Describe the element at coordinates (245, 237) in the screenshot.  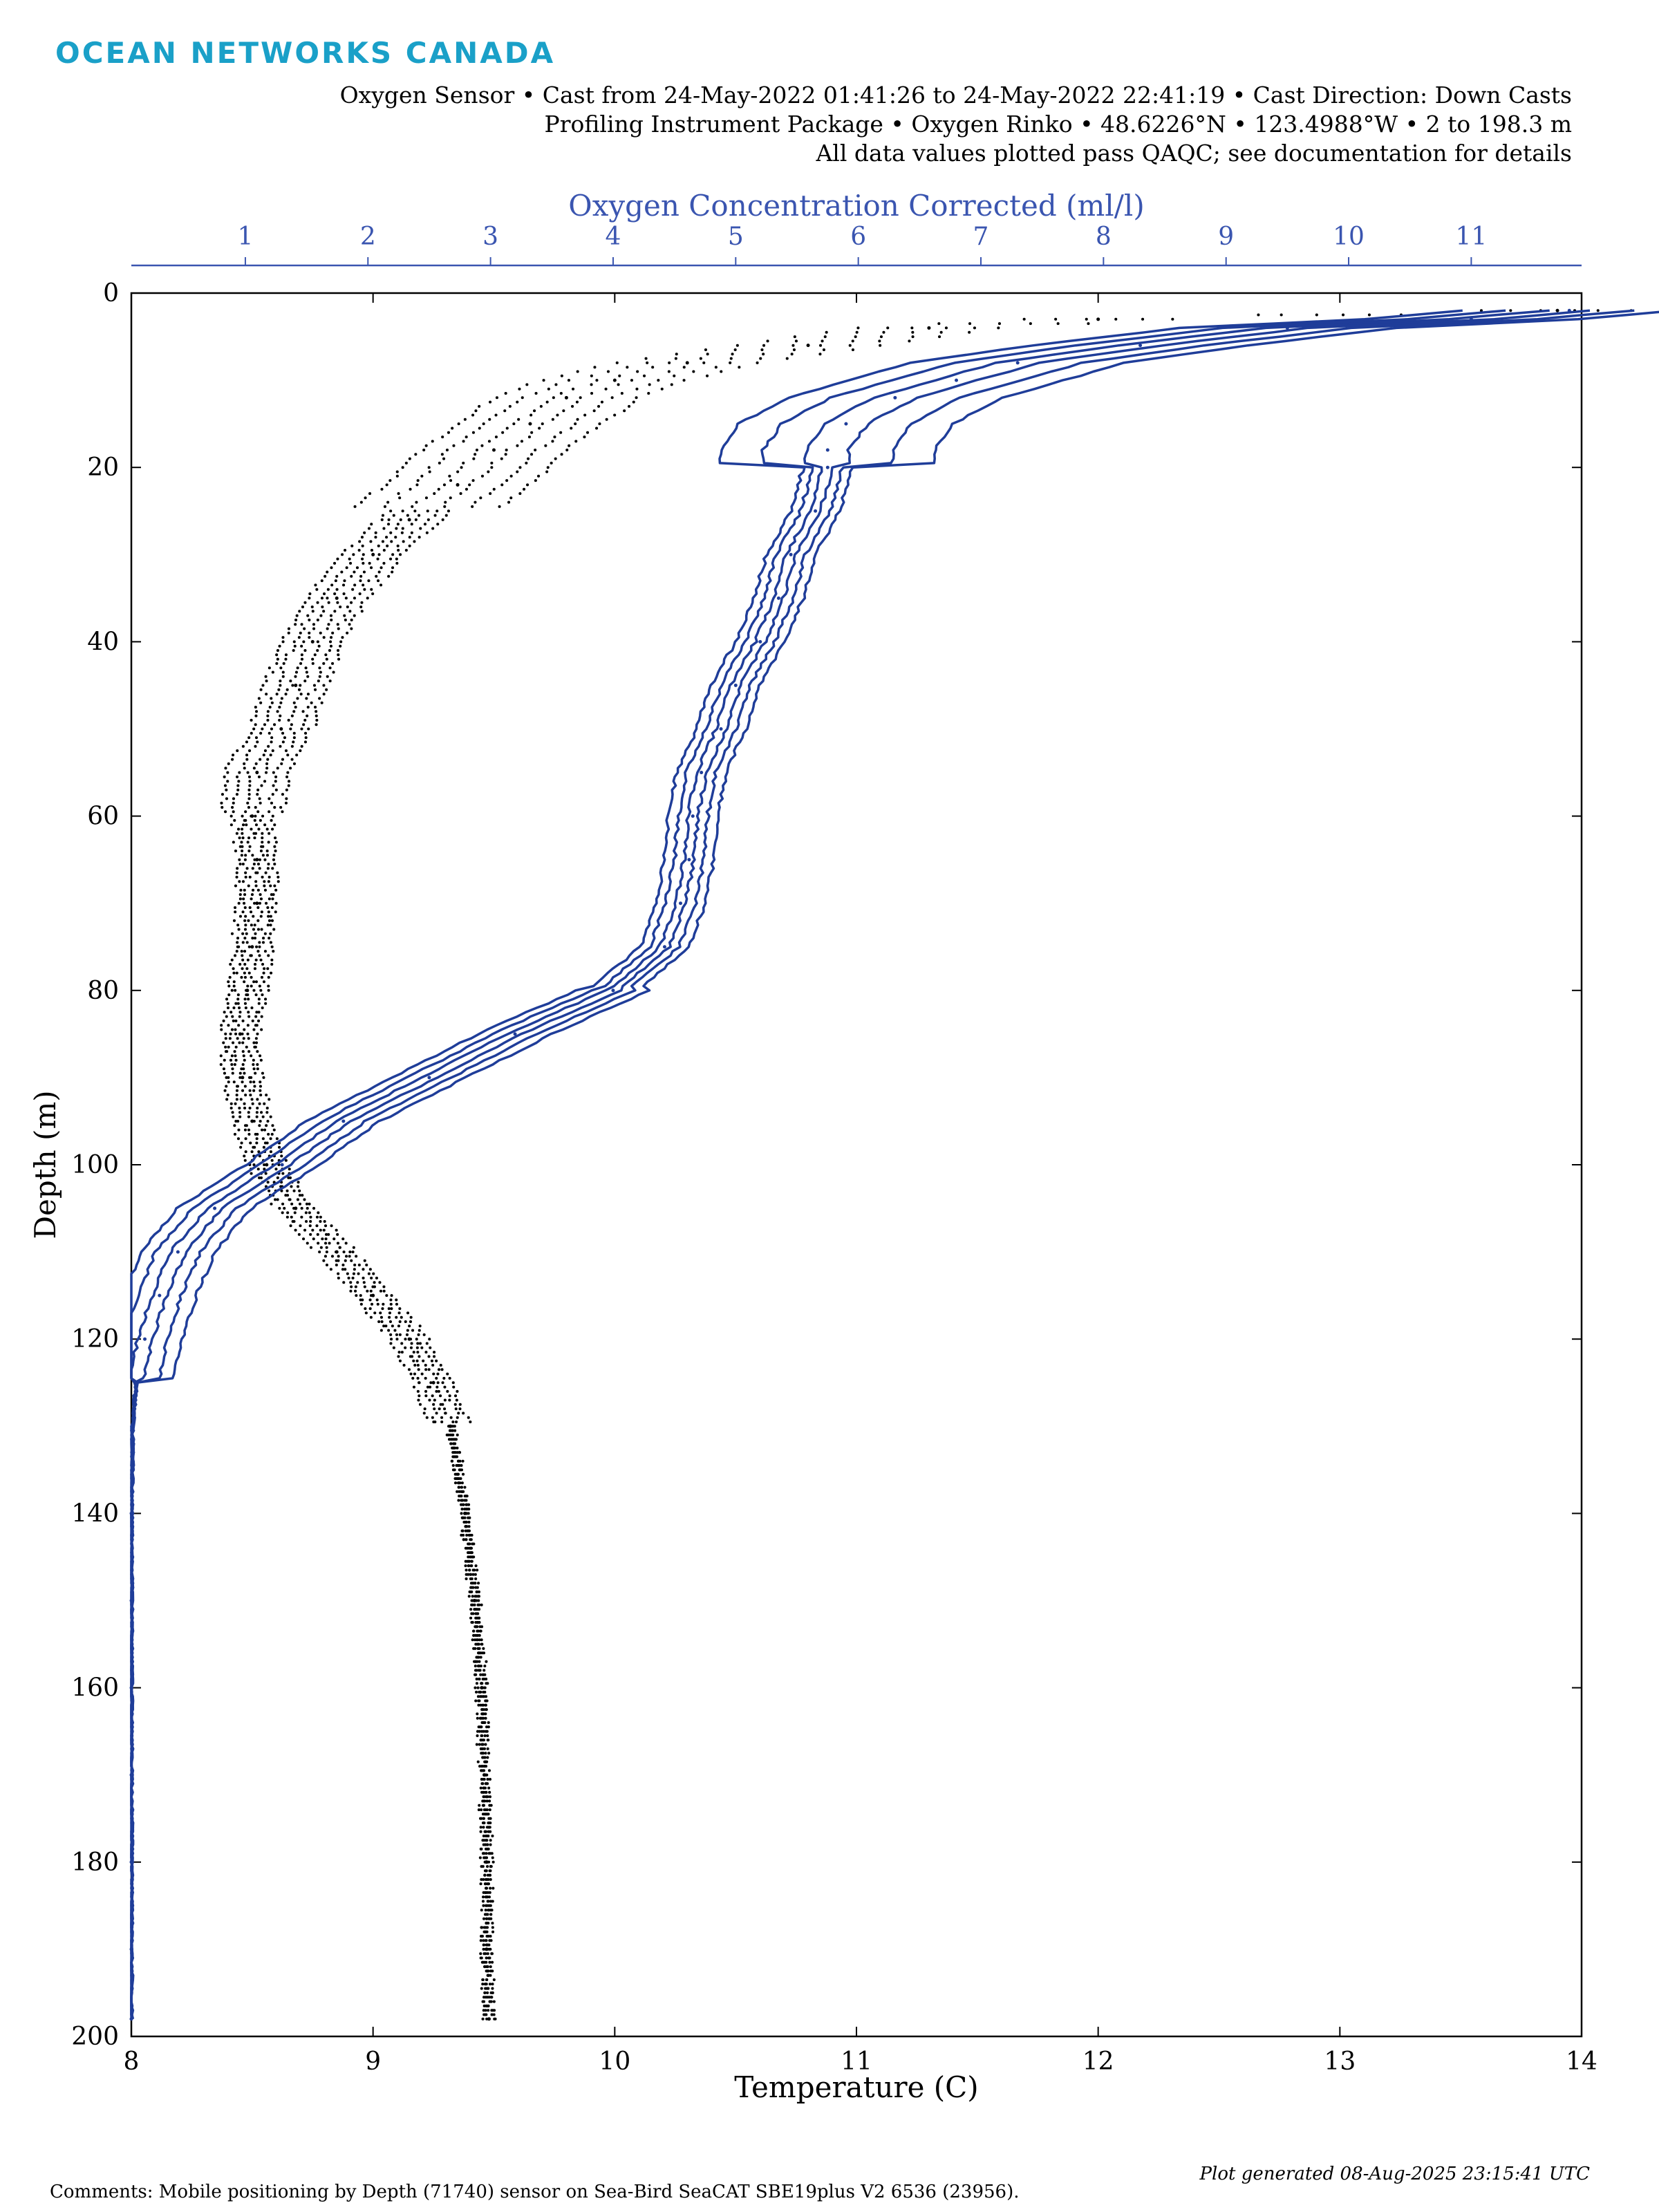
I see `top-tick-label: 1` at that location.